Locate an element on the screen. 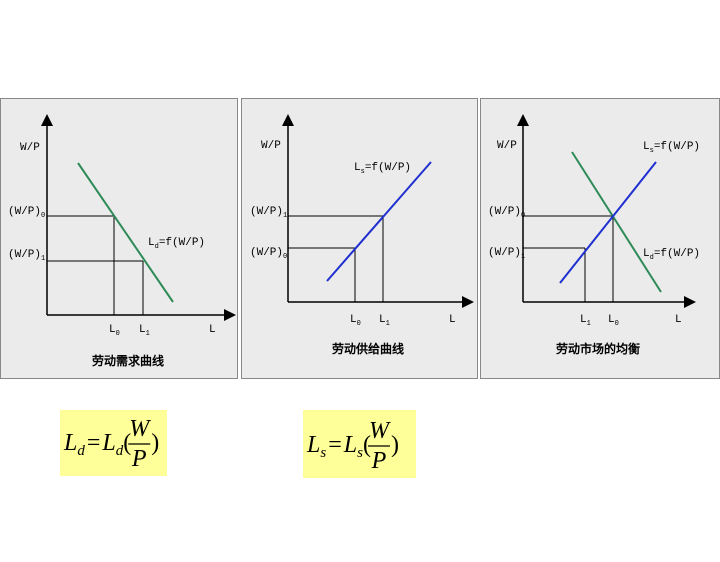 The image size is (720, 562). formula-text: Ld=Ld( is located at coordinates (97, 444).